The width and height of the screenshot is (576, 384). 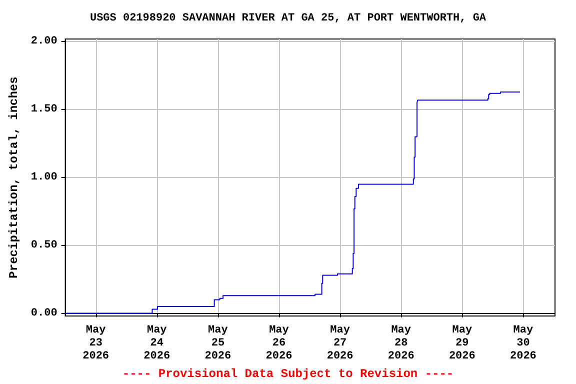 I want to click on y-tick-label: 0.00, so click(x=44, y=313).